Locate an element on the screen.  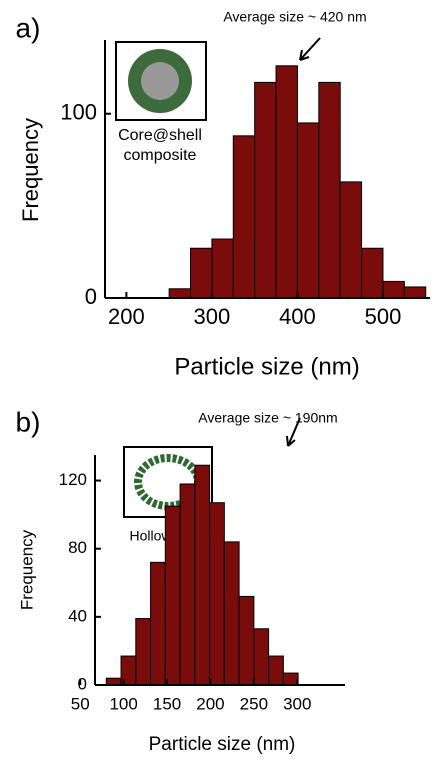
inset-label: Core@shell is located at coordinates (160, 135).